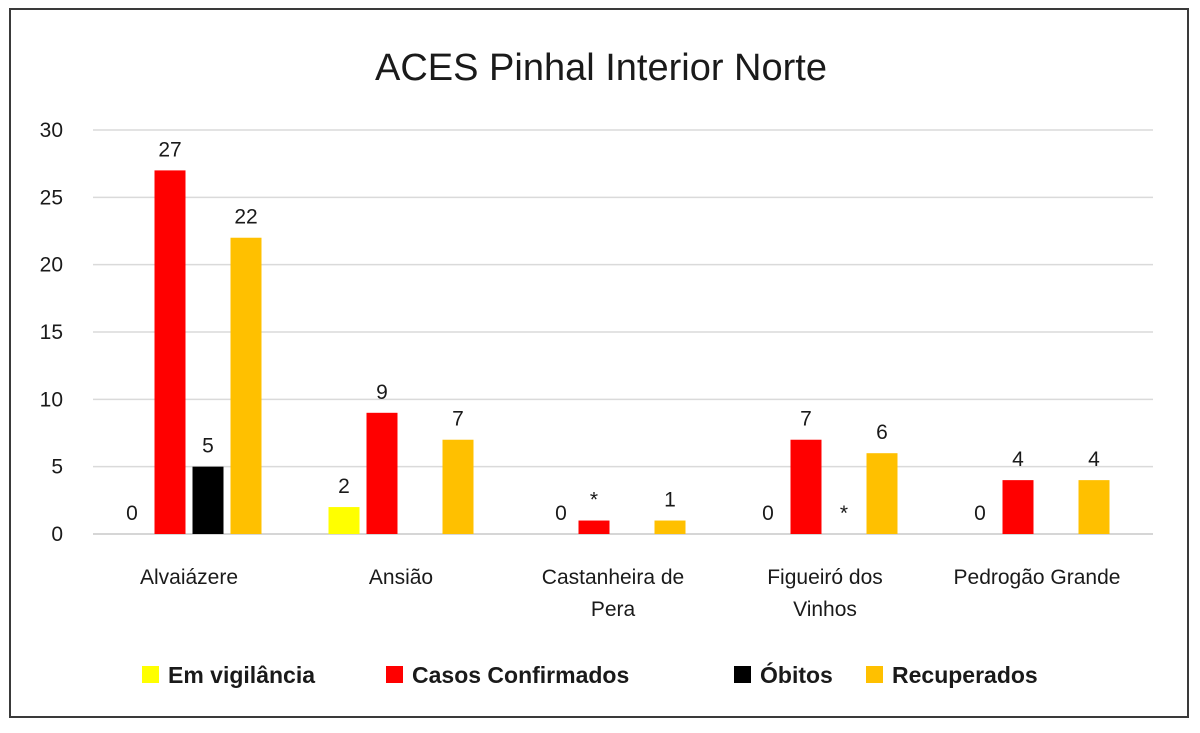 The image size is (1200, 733). What do you see at coordinates (169, 149) in the screenshot?
I see `data-label: 27` at bounding box center [169, 149].